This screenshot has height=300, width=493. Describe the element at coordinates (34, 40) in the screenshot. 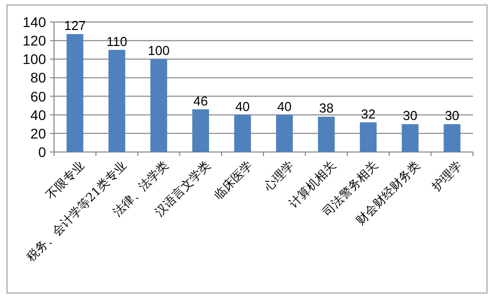

I see `y-tick-label: 120` at that location.